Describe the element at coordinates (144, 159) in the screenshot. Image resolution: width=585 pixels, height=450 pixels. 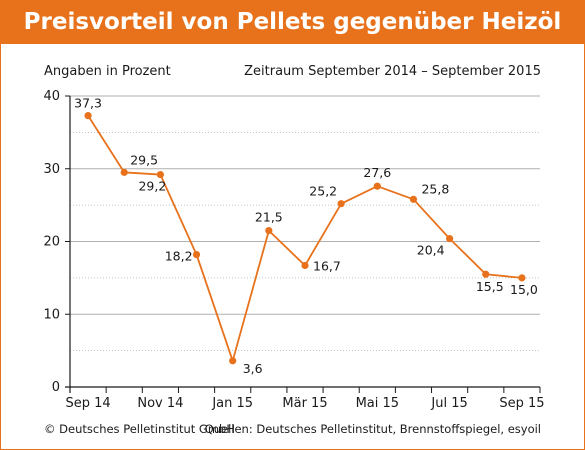
I see `data-label: 29,5` at that location.